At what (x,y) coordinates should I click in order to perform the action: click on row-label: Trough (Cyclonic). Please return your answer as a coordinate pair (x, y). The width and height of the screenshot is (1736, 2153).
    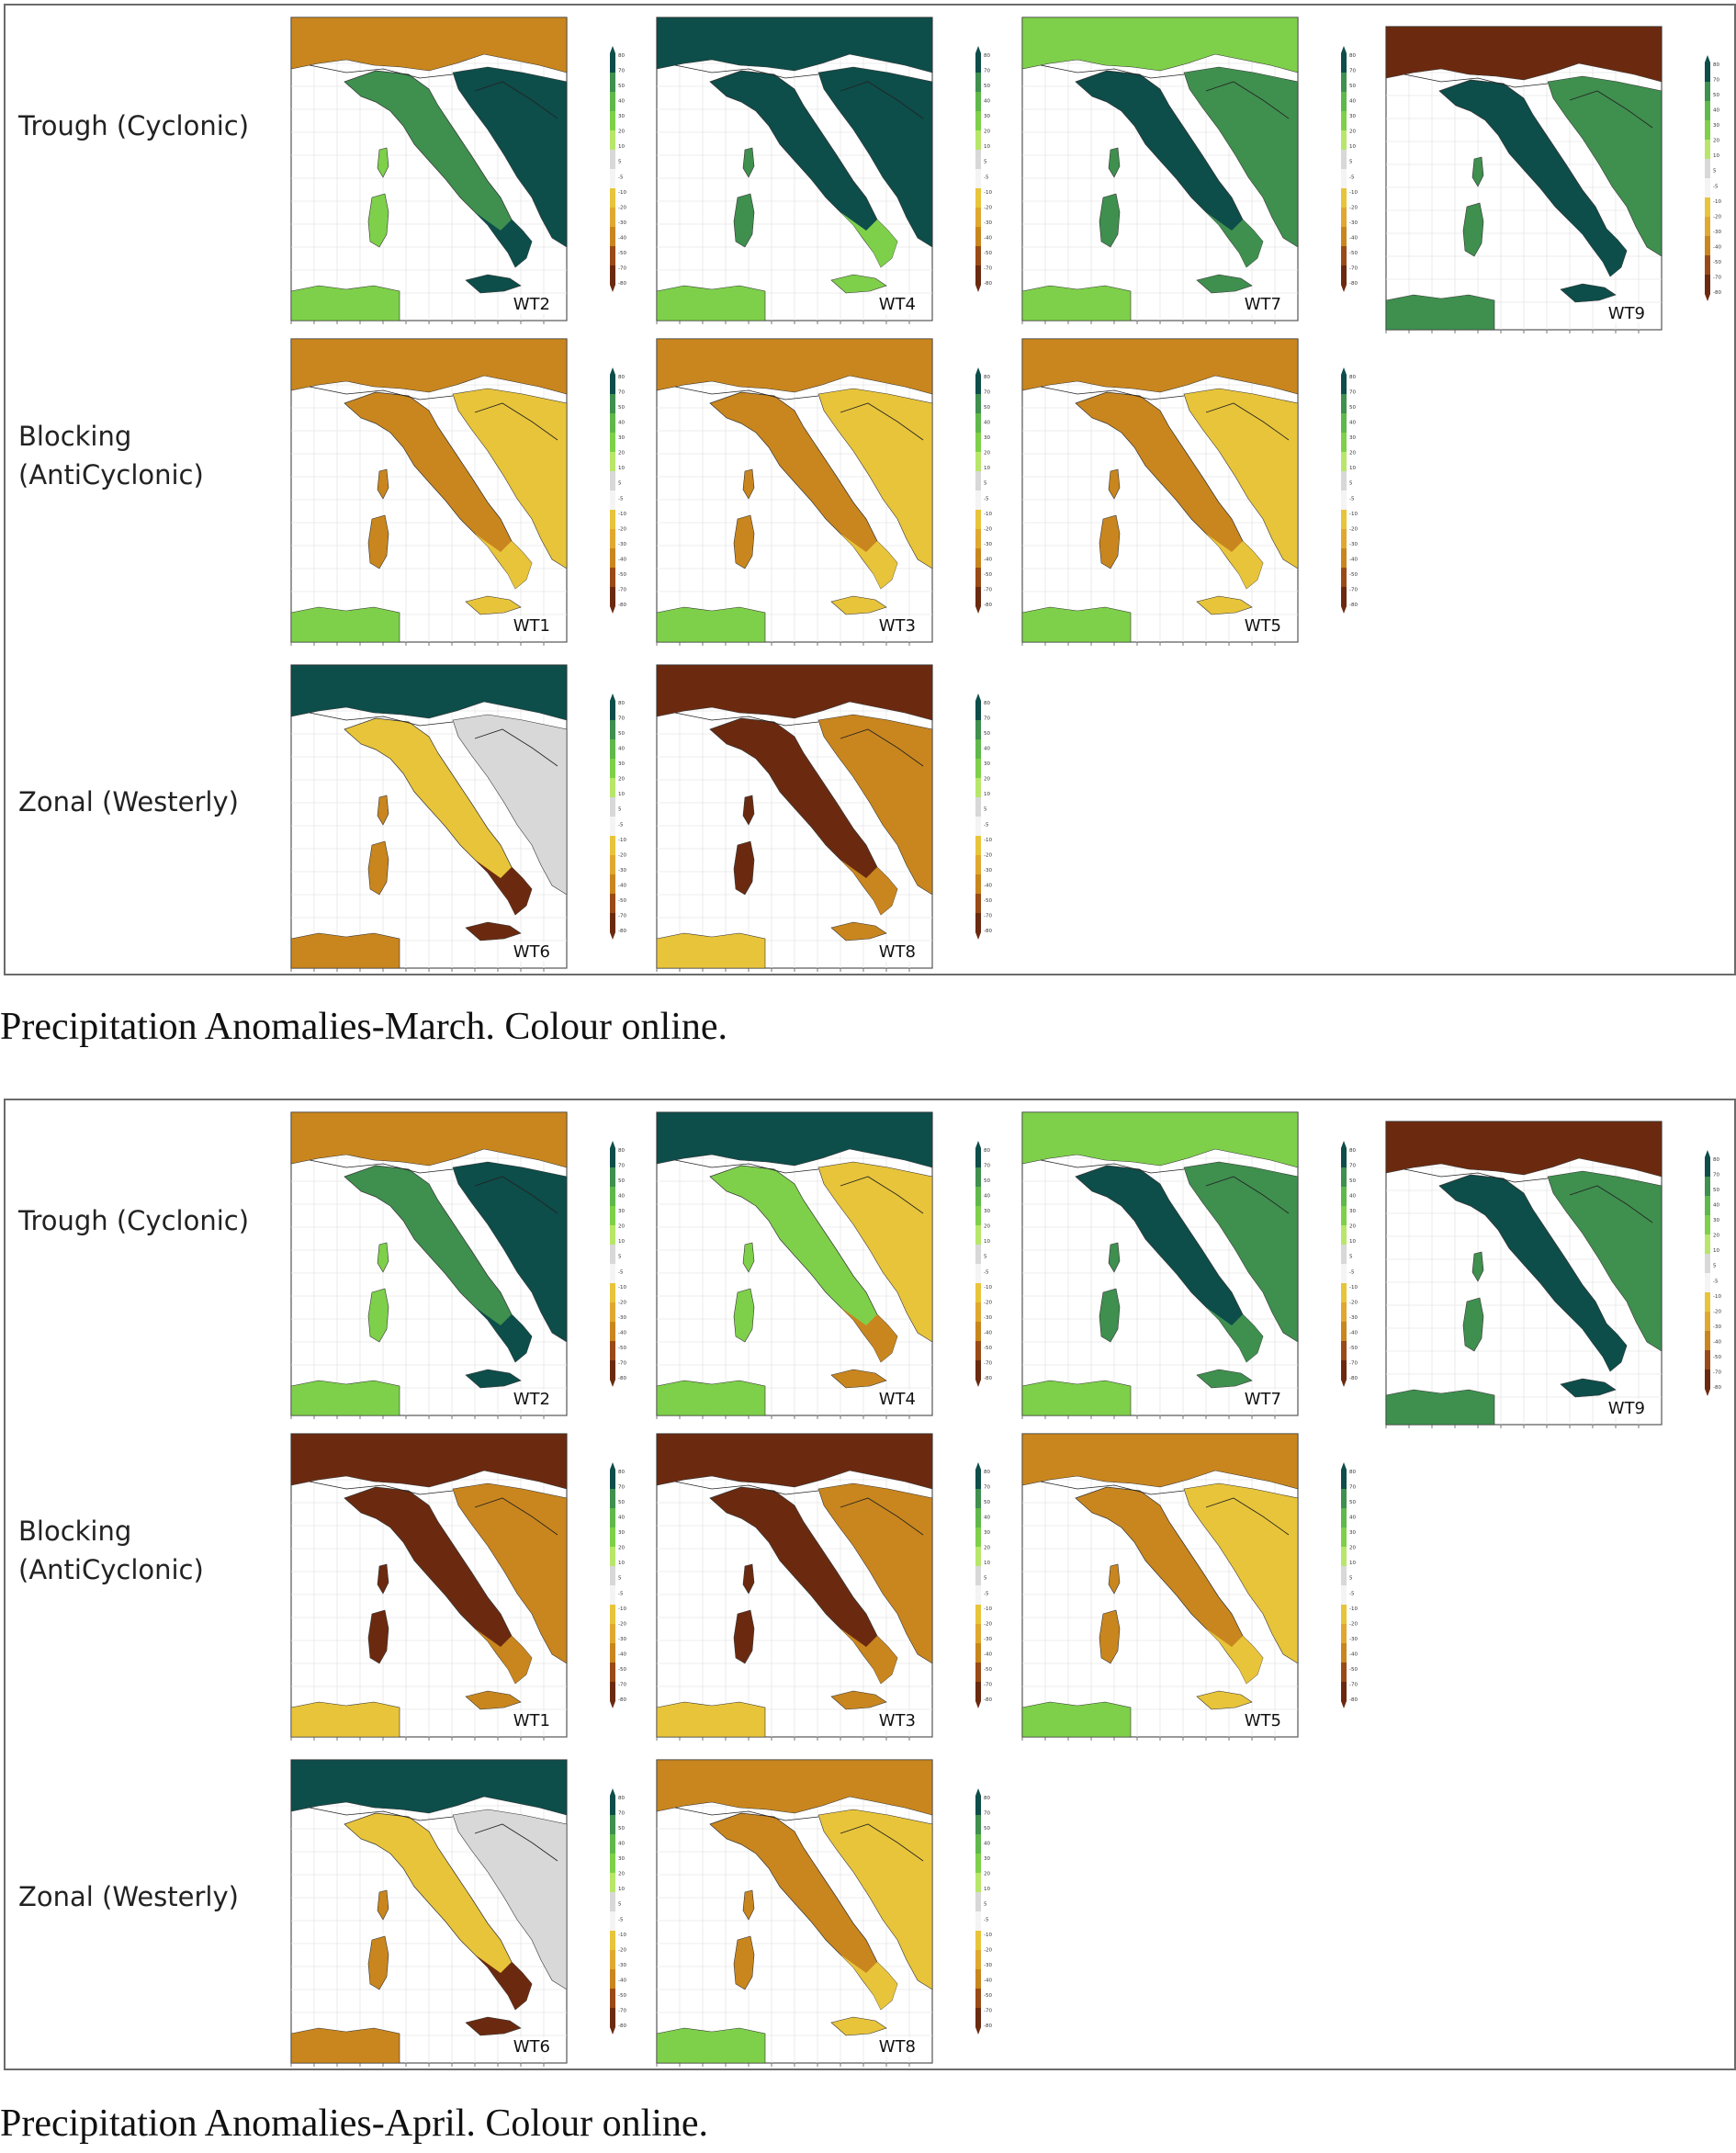
    Looking at the image, I should click on (133, 126).